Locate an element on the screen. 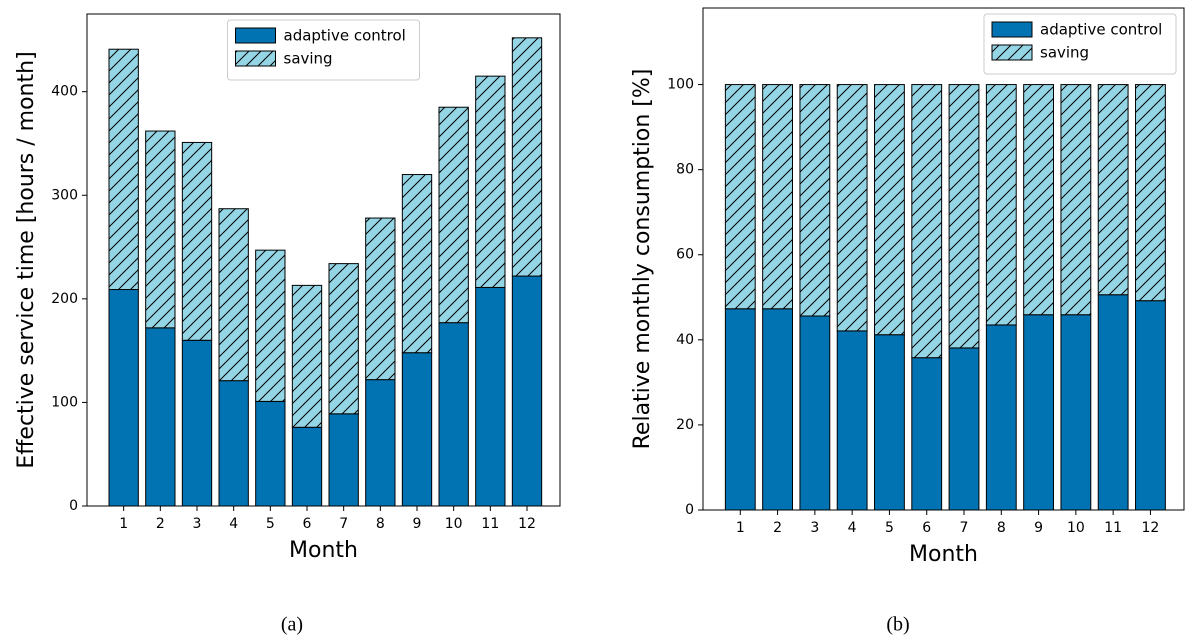 Image resolution: width=1186 pixels, height=639 pixels. y-tick-label: 400 is located at coordinates (64, 92).